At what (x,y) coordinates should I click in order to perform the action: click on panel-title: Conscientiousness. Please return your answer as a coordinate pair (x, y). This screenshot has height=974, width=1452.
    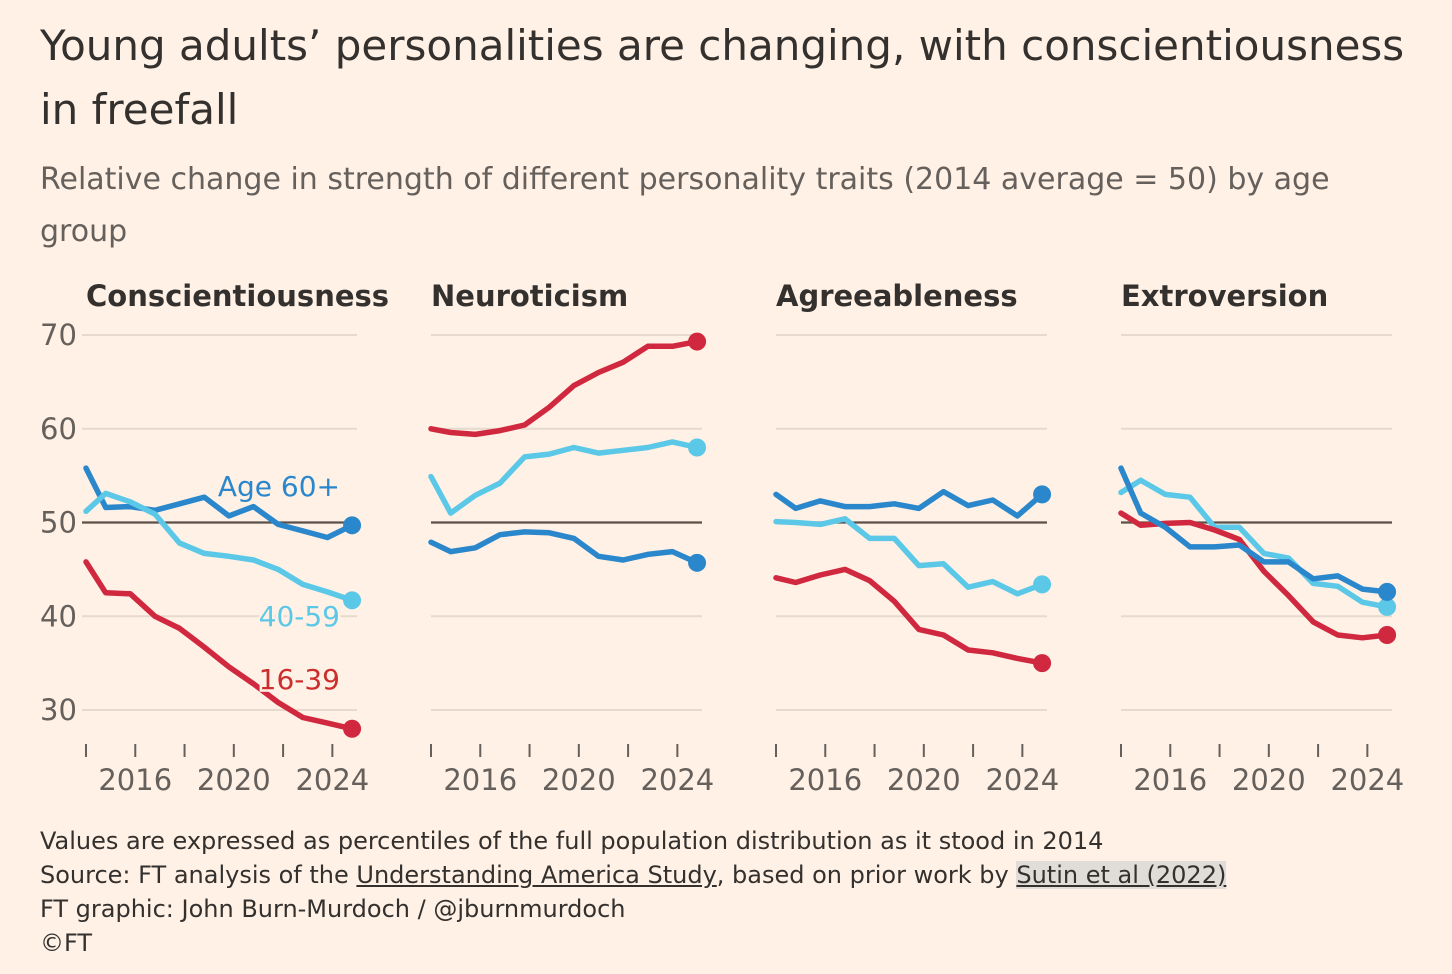
    Looking at the image, I should click on (237, 296).